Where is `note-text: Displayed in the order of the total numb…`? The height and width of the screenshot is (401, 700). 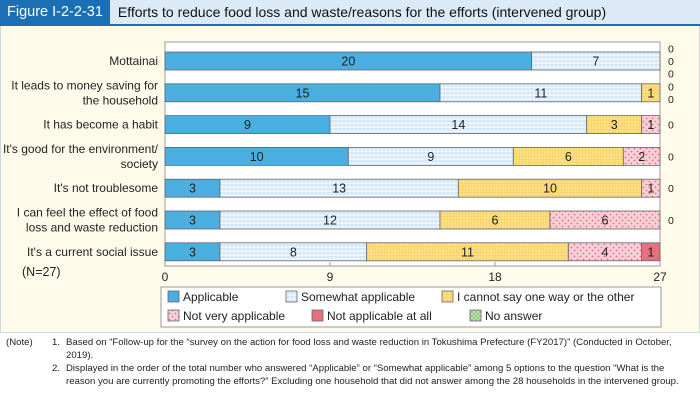 note-text: Displayed in the order of the total numb… is located at coordinates (372, 375).